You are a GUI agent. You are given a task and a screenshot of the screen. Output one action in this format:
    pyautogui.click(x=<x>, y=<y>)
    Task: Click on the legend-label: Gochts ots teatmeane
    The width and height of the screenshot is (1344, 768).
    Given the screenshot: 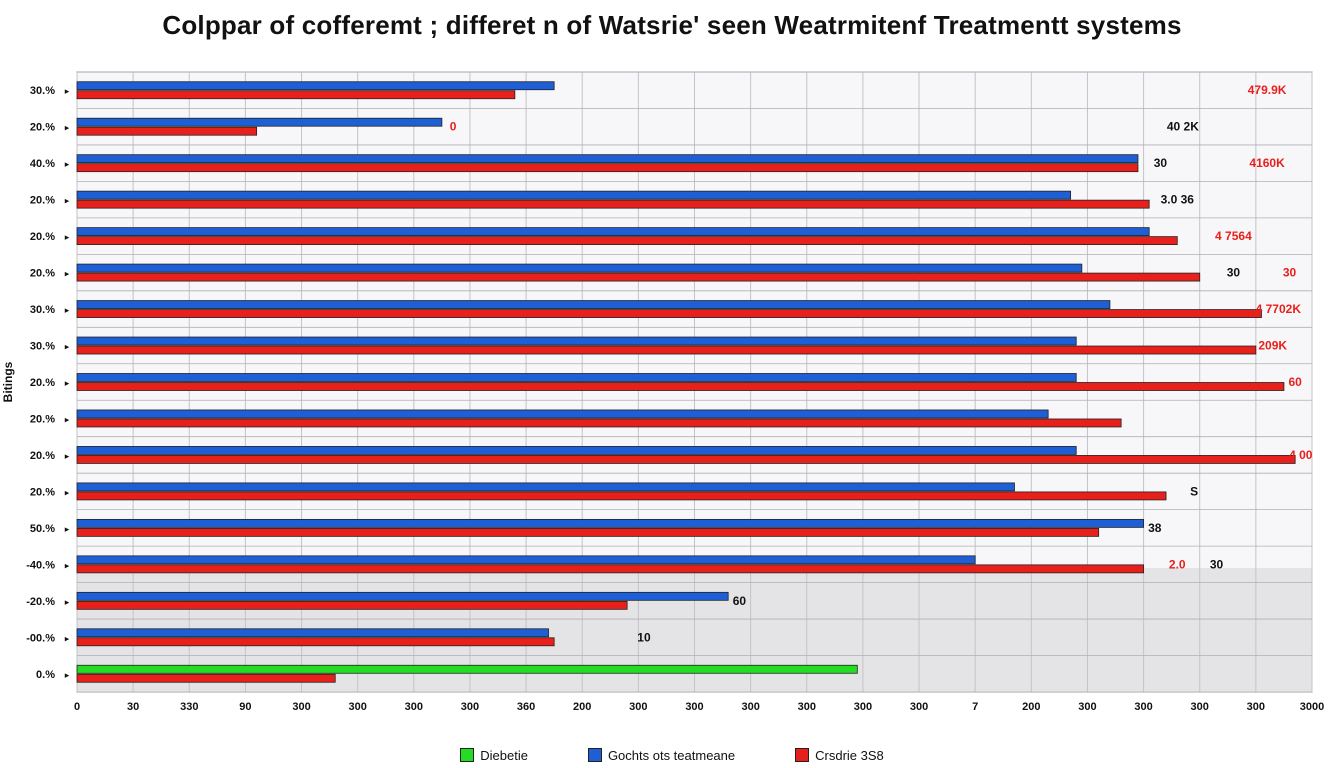 What is the action you would take?
    pyautogui.click(x=671, y=755)
    